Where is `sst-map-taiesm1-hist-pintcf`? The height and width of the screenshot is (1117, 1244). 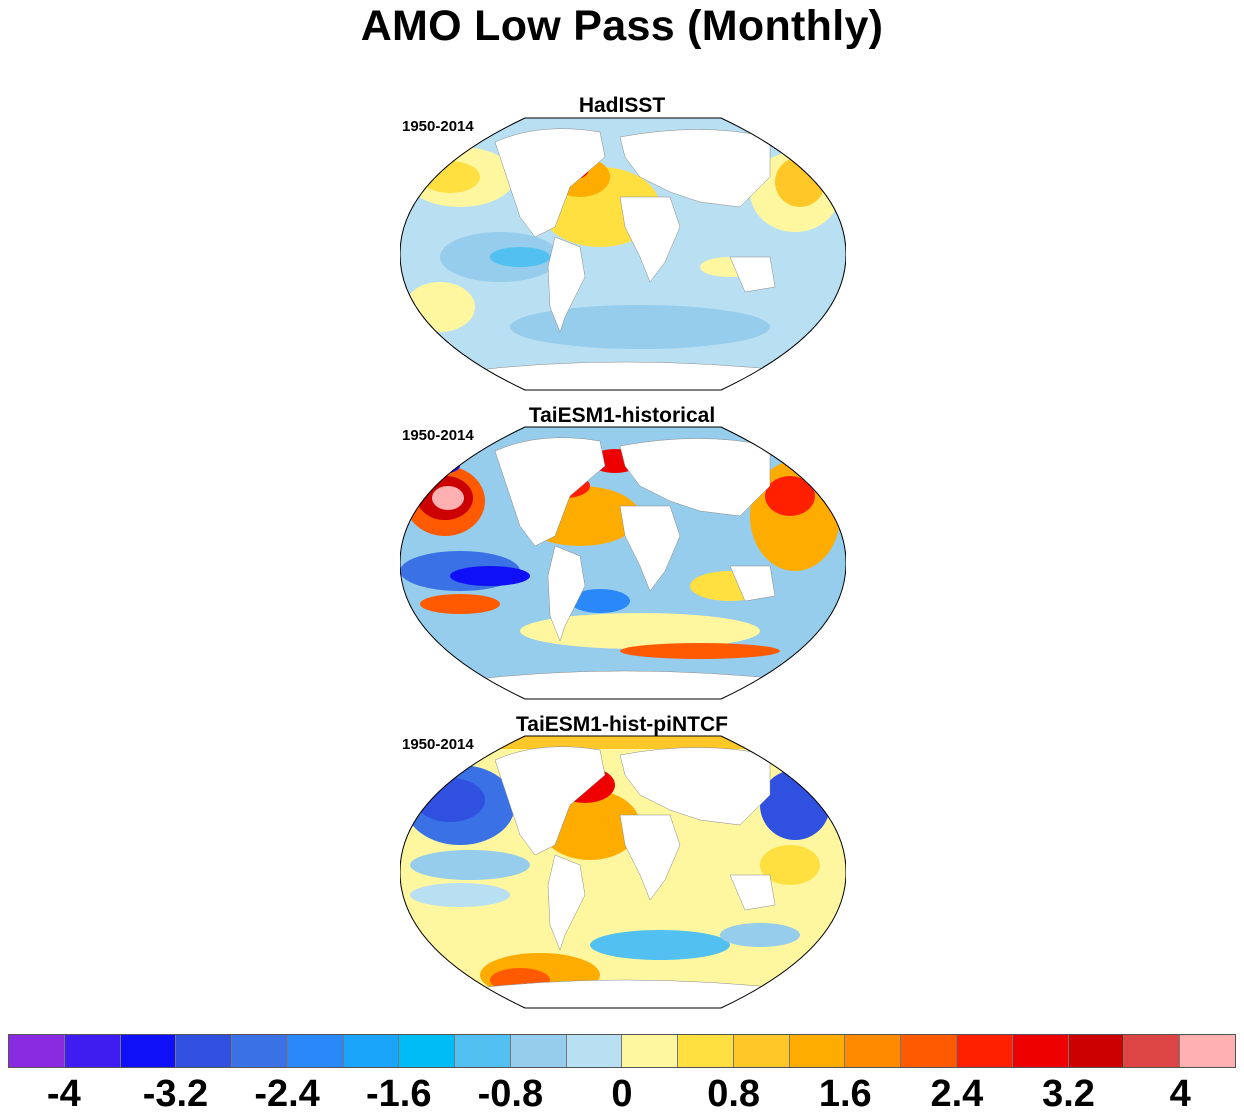 sst-map-taiesm1-hist-pintcf is located at coordinates (623, 872).